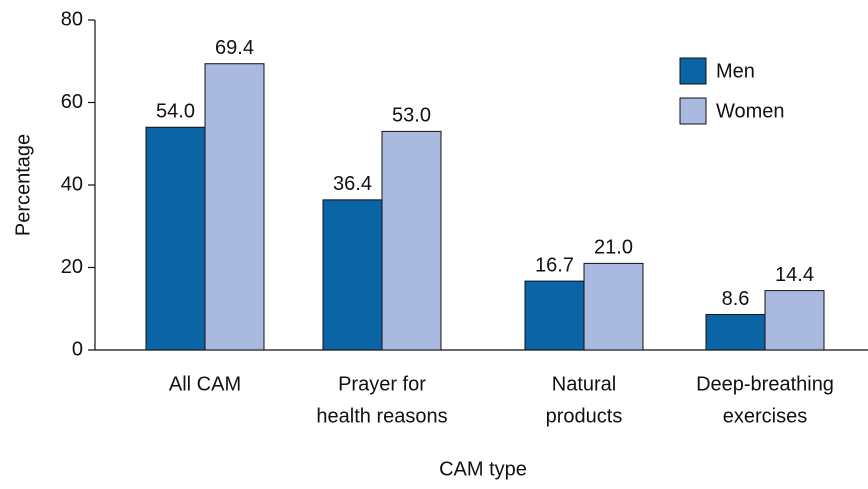 The height and width of the screenshot is (489, 868). What do you see at coordinates (613, 248) in the screenshot?
I see `value-label: 21.0` at bounding box center [613, 248].